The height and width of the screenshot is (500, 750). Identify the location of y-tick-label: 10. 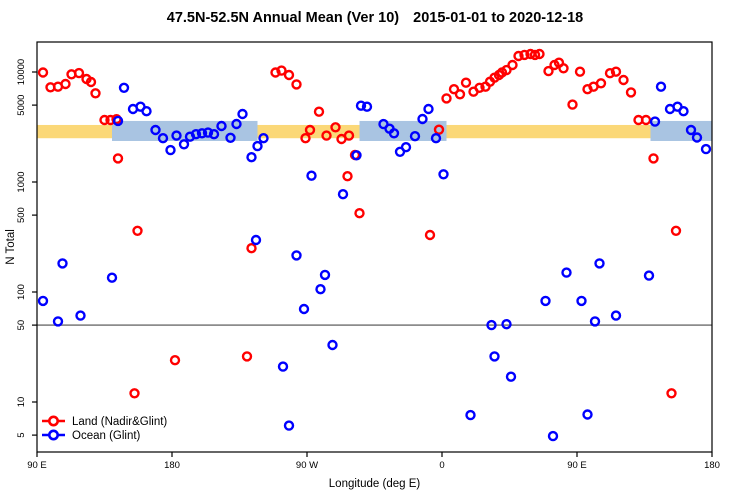
(21, 402).